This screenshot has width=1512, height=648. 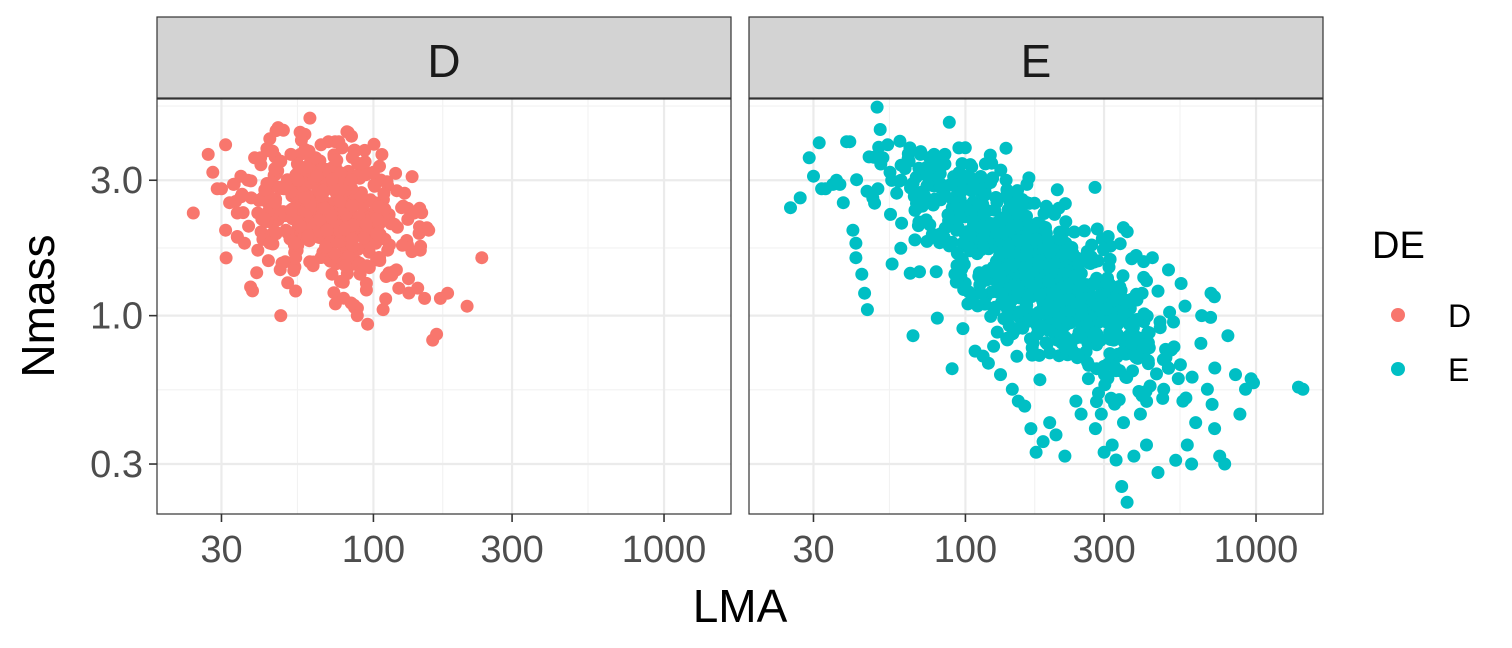 What do you see at coordinates (123, 323) in the screenshot?
I see `y-axis: 0.3 1.0 3.0` at bounding box center [123, 323].